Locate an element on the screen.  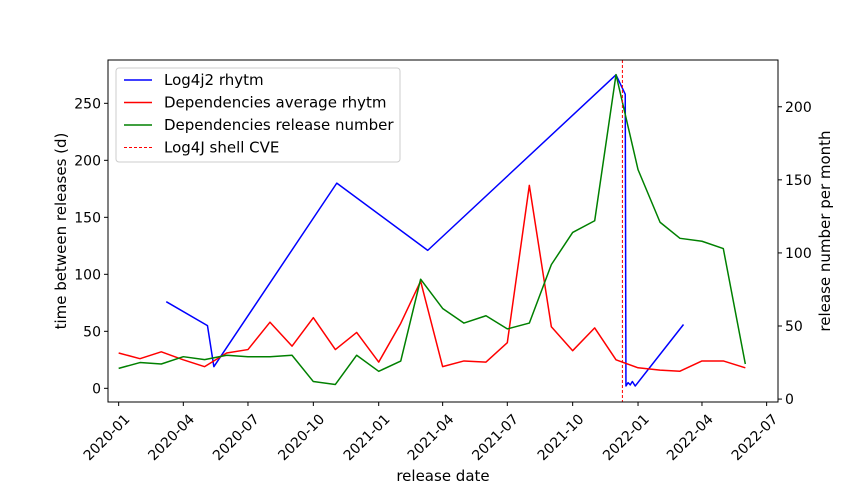
x-tick-label: 2022-01 is located at coordinates (626, 437).